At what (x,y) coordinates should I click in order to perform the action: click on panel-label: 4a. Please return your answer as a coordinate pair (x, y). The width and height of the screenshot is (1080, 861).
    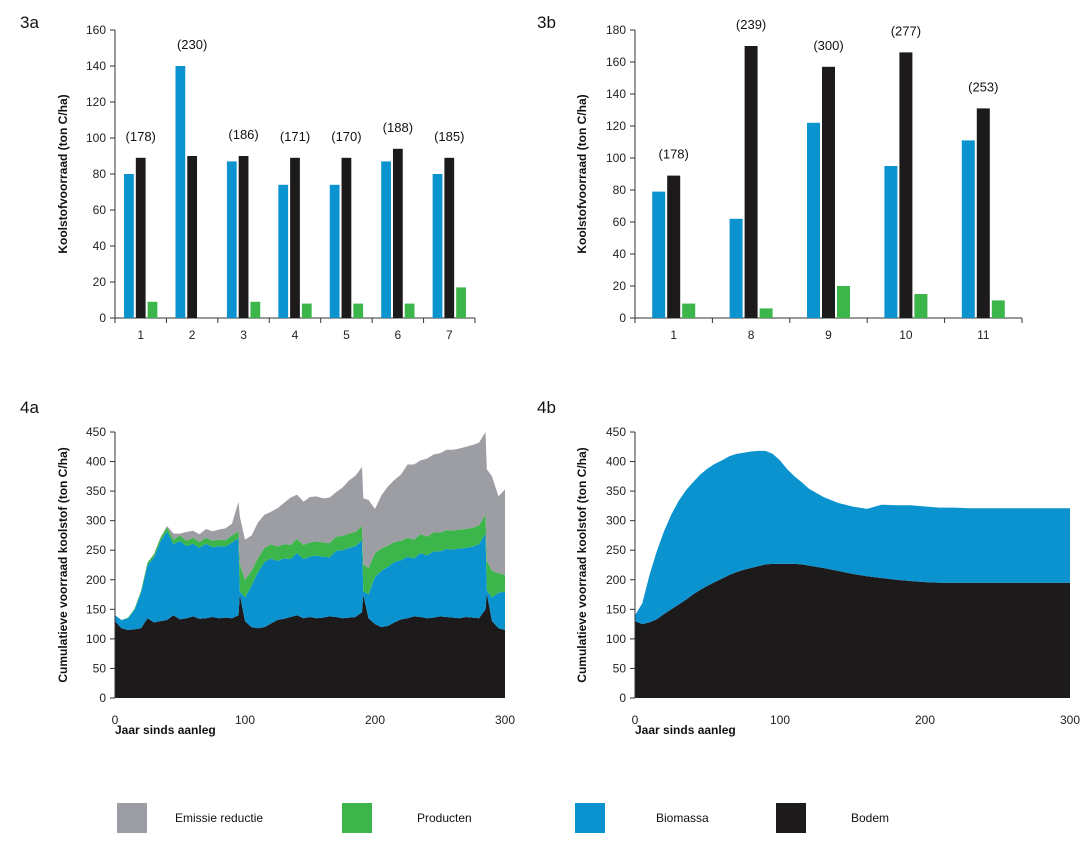
    Looking at the image, I should click on (29, 407).